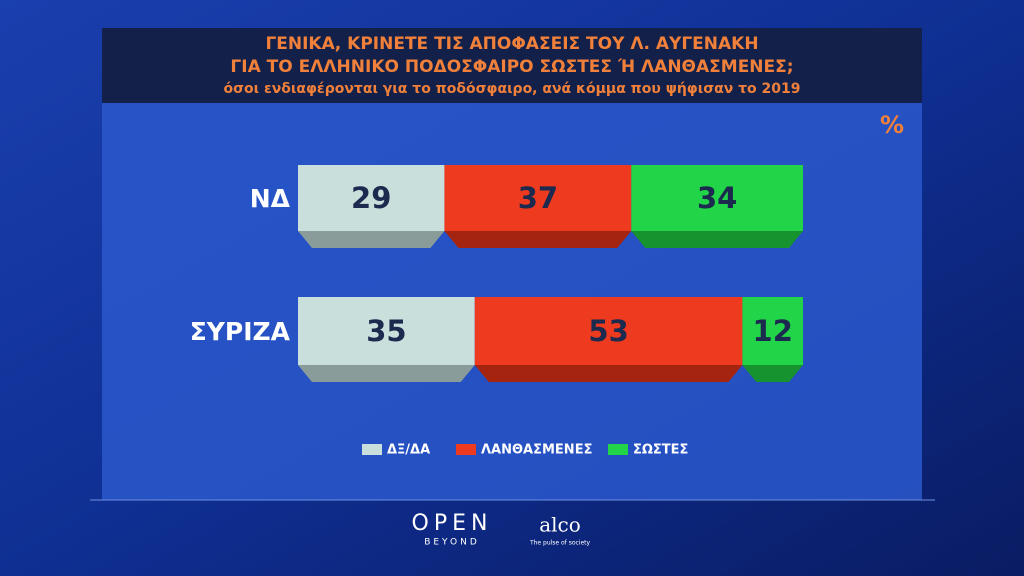  I want to click on header, so click(512, 65).